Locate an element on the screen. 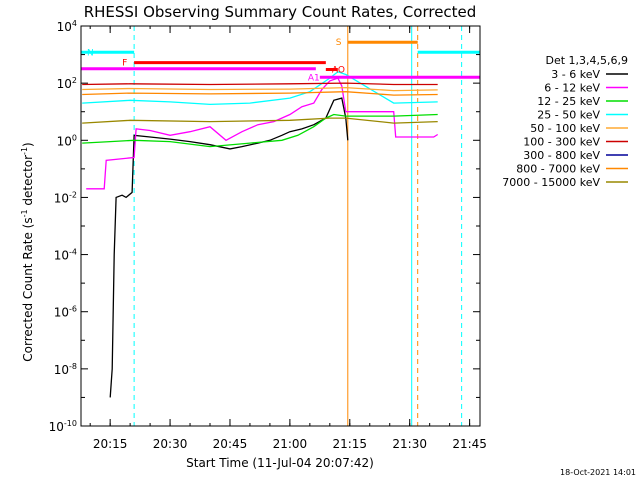 The height and width of the screenshot is (480, 640). x-tick-label: 20:15 is located at coordinates (110, 444).